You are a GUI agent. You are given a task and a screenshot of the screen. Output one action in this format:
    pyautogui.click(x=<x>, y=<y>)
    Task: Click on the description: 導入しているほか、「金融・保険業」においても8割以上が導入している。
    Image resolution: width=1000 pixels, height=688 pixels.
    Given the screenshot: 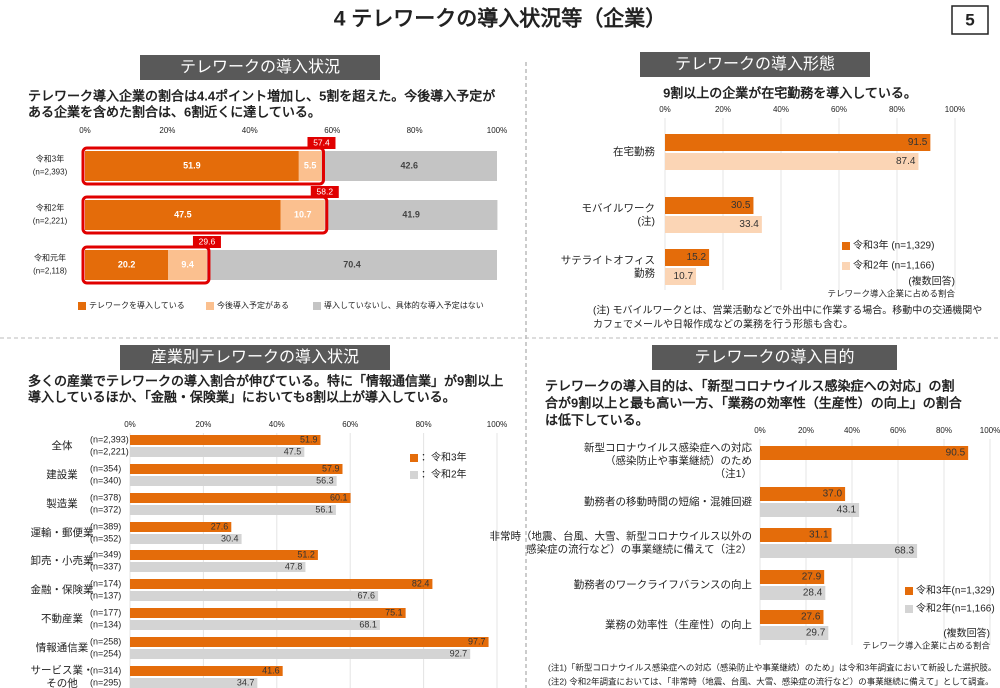 What is the action you would take?
    pyautogui.click(x=242, y=396)
    